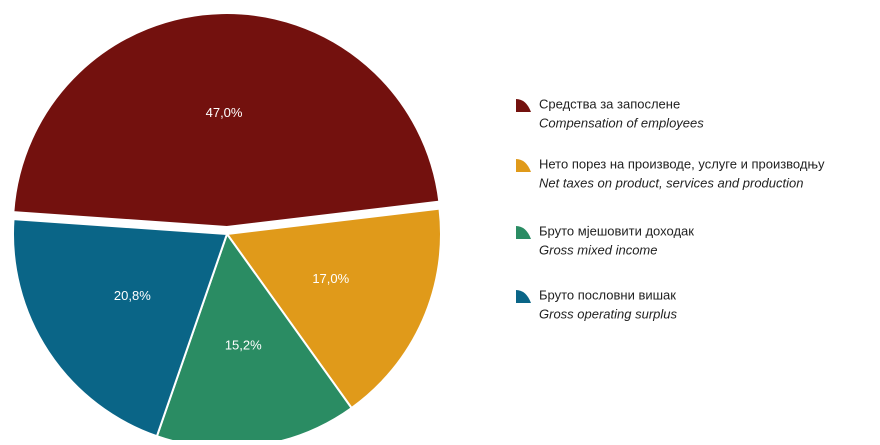 The height and width of the screenshot is (445, 880). What do you see at coordinates (621, 122) in the screenshot?
I see `legend-label-en: Compensation of employees` at bounding box center [621, 122].